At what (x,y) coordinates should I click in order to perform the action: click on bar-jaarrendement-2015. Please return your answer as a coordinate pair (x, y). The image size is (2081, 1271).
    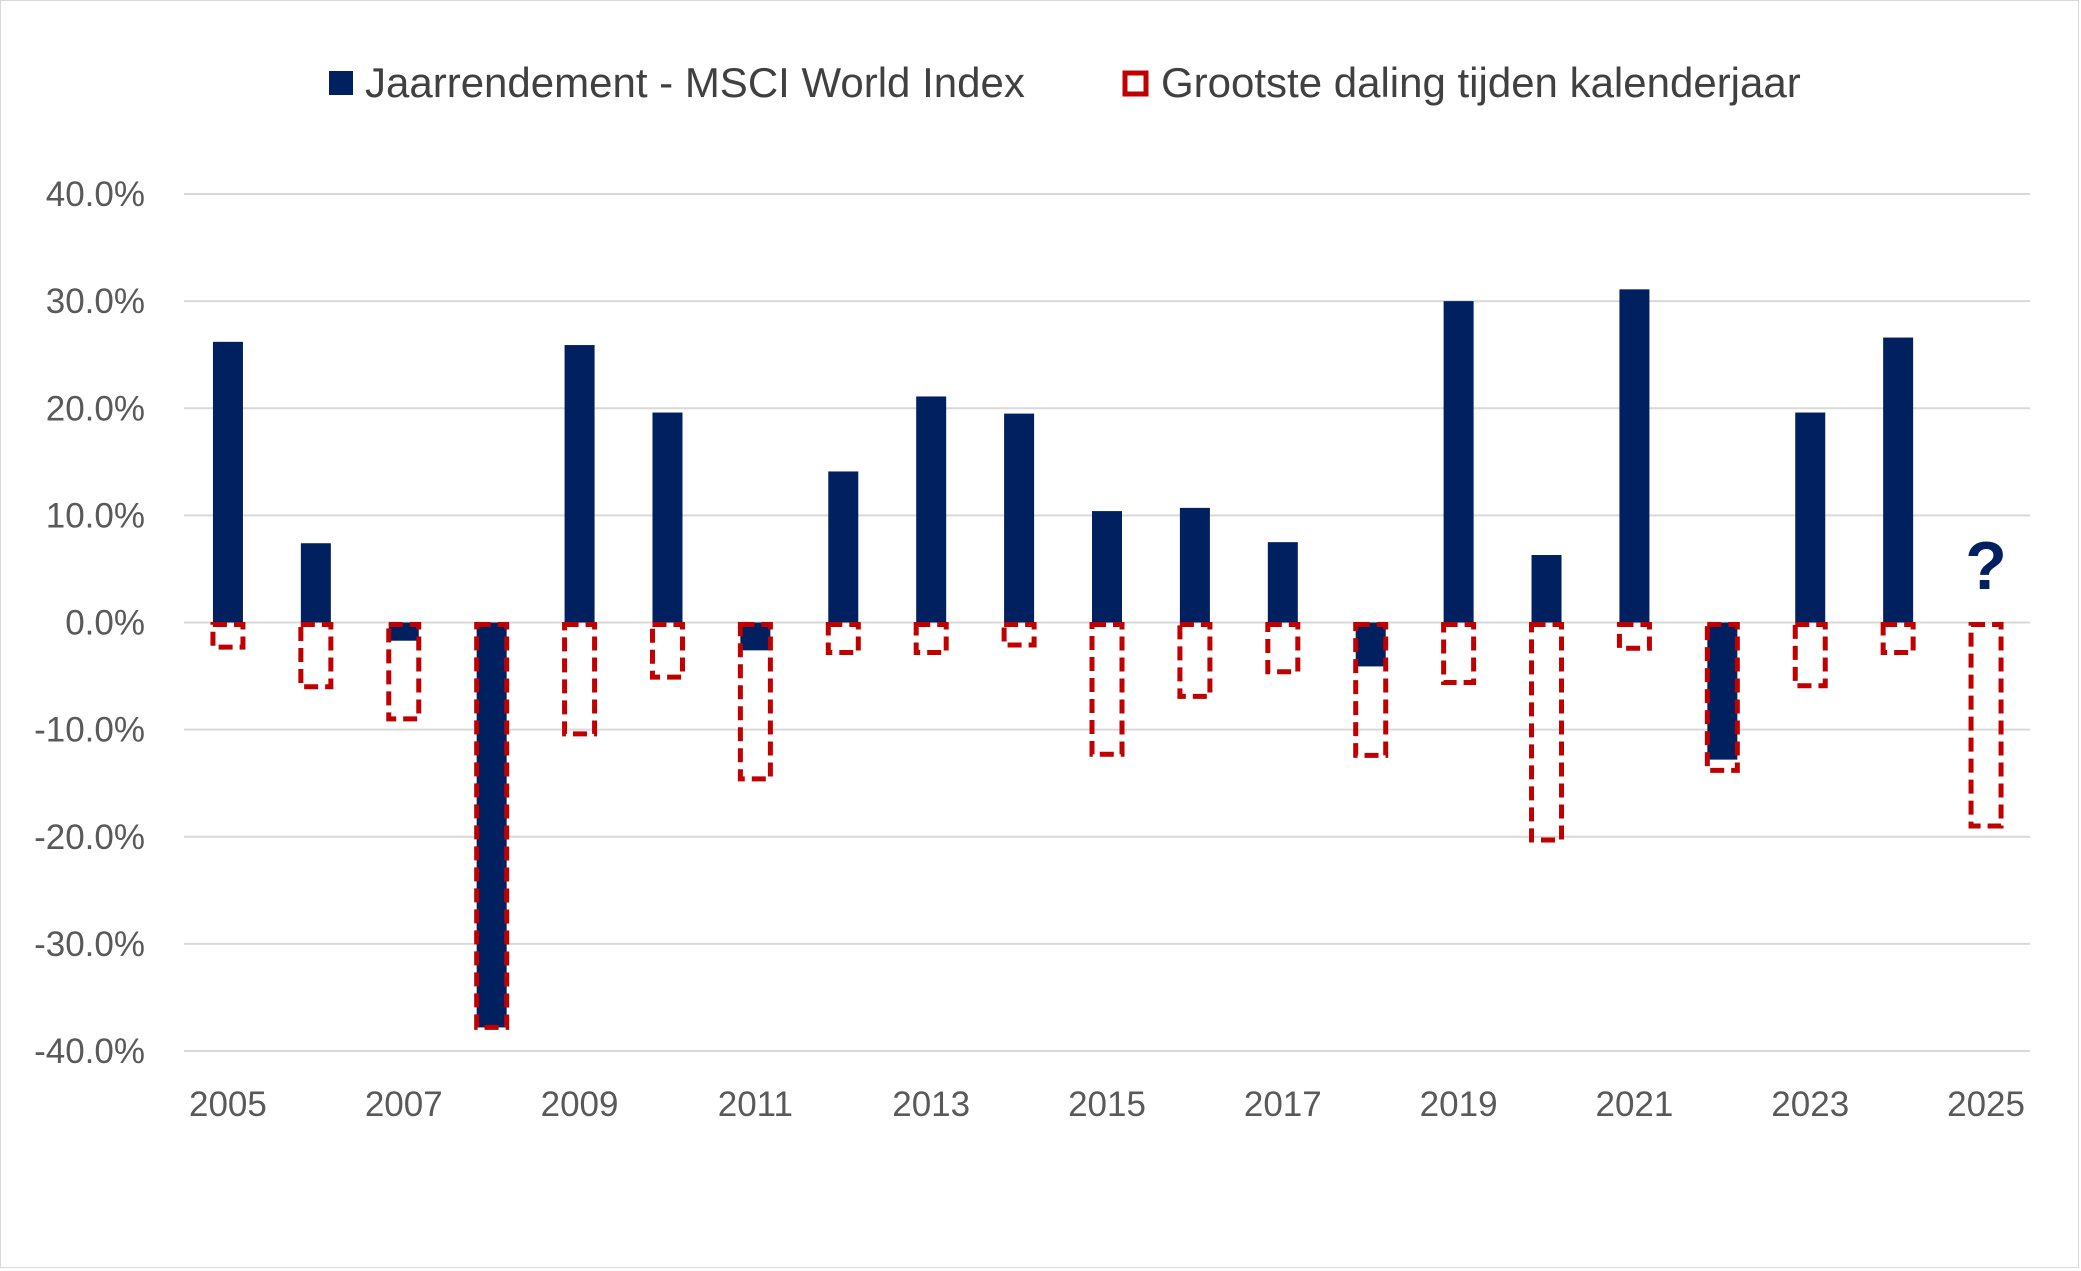
    Looking at the image, I should click on (1107, 567).